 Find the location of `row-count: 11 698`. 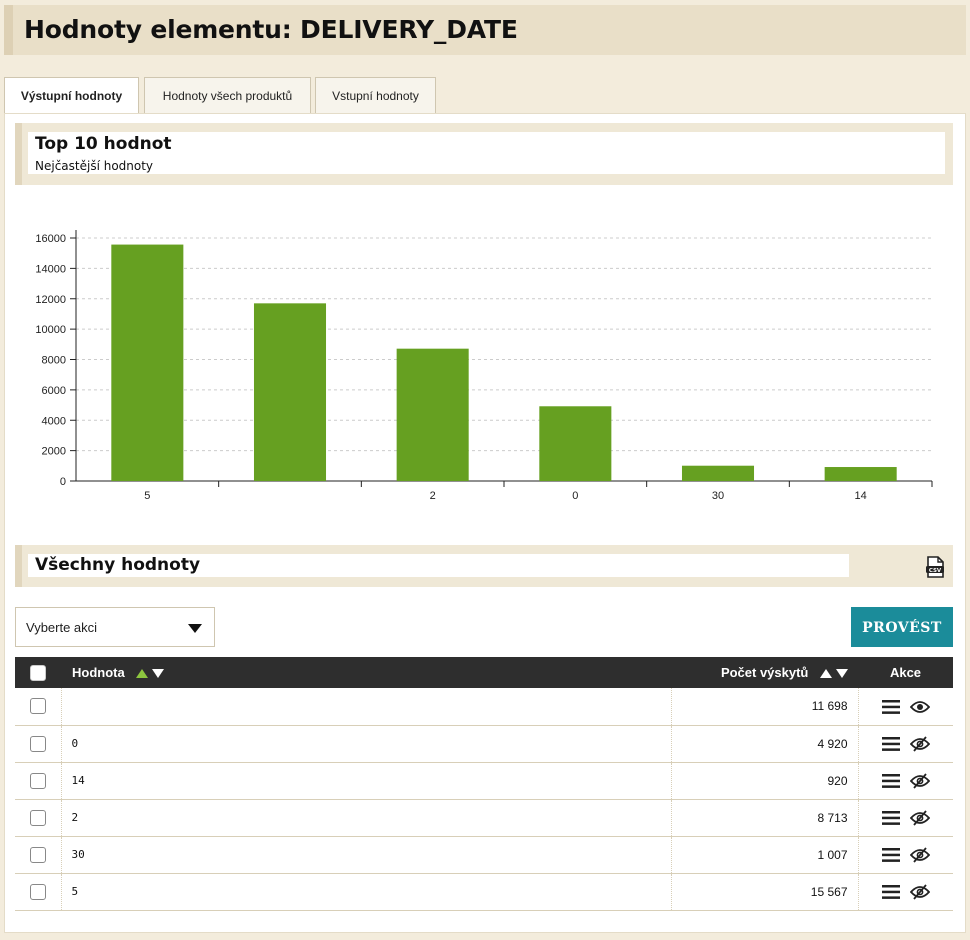

row-count: 11 698 is located at coordinates (764, 706).